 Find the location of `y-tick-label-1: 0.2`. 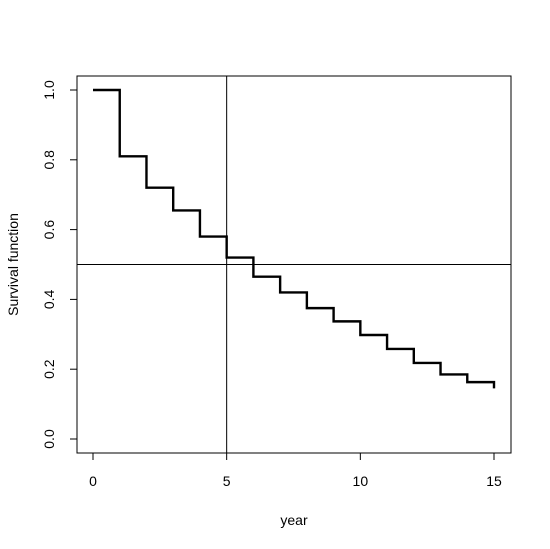

y-tick-label-1: 0.2 is located at coordinates (49, 369).